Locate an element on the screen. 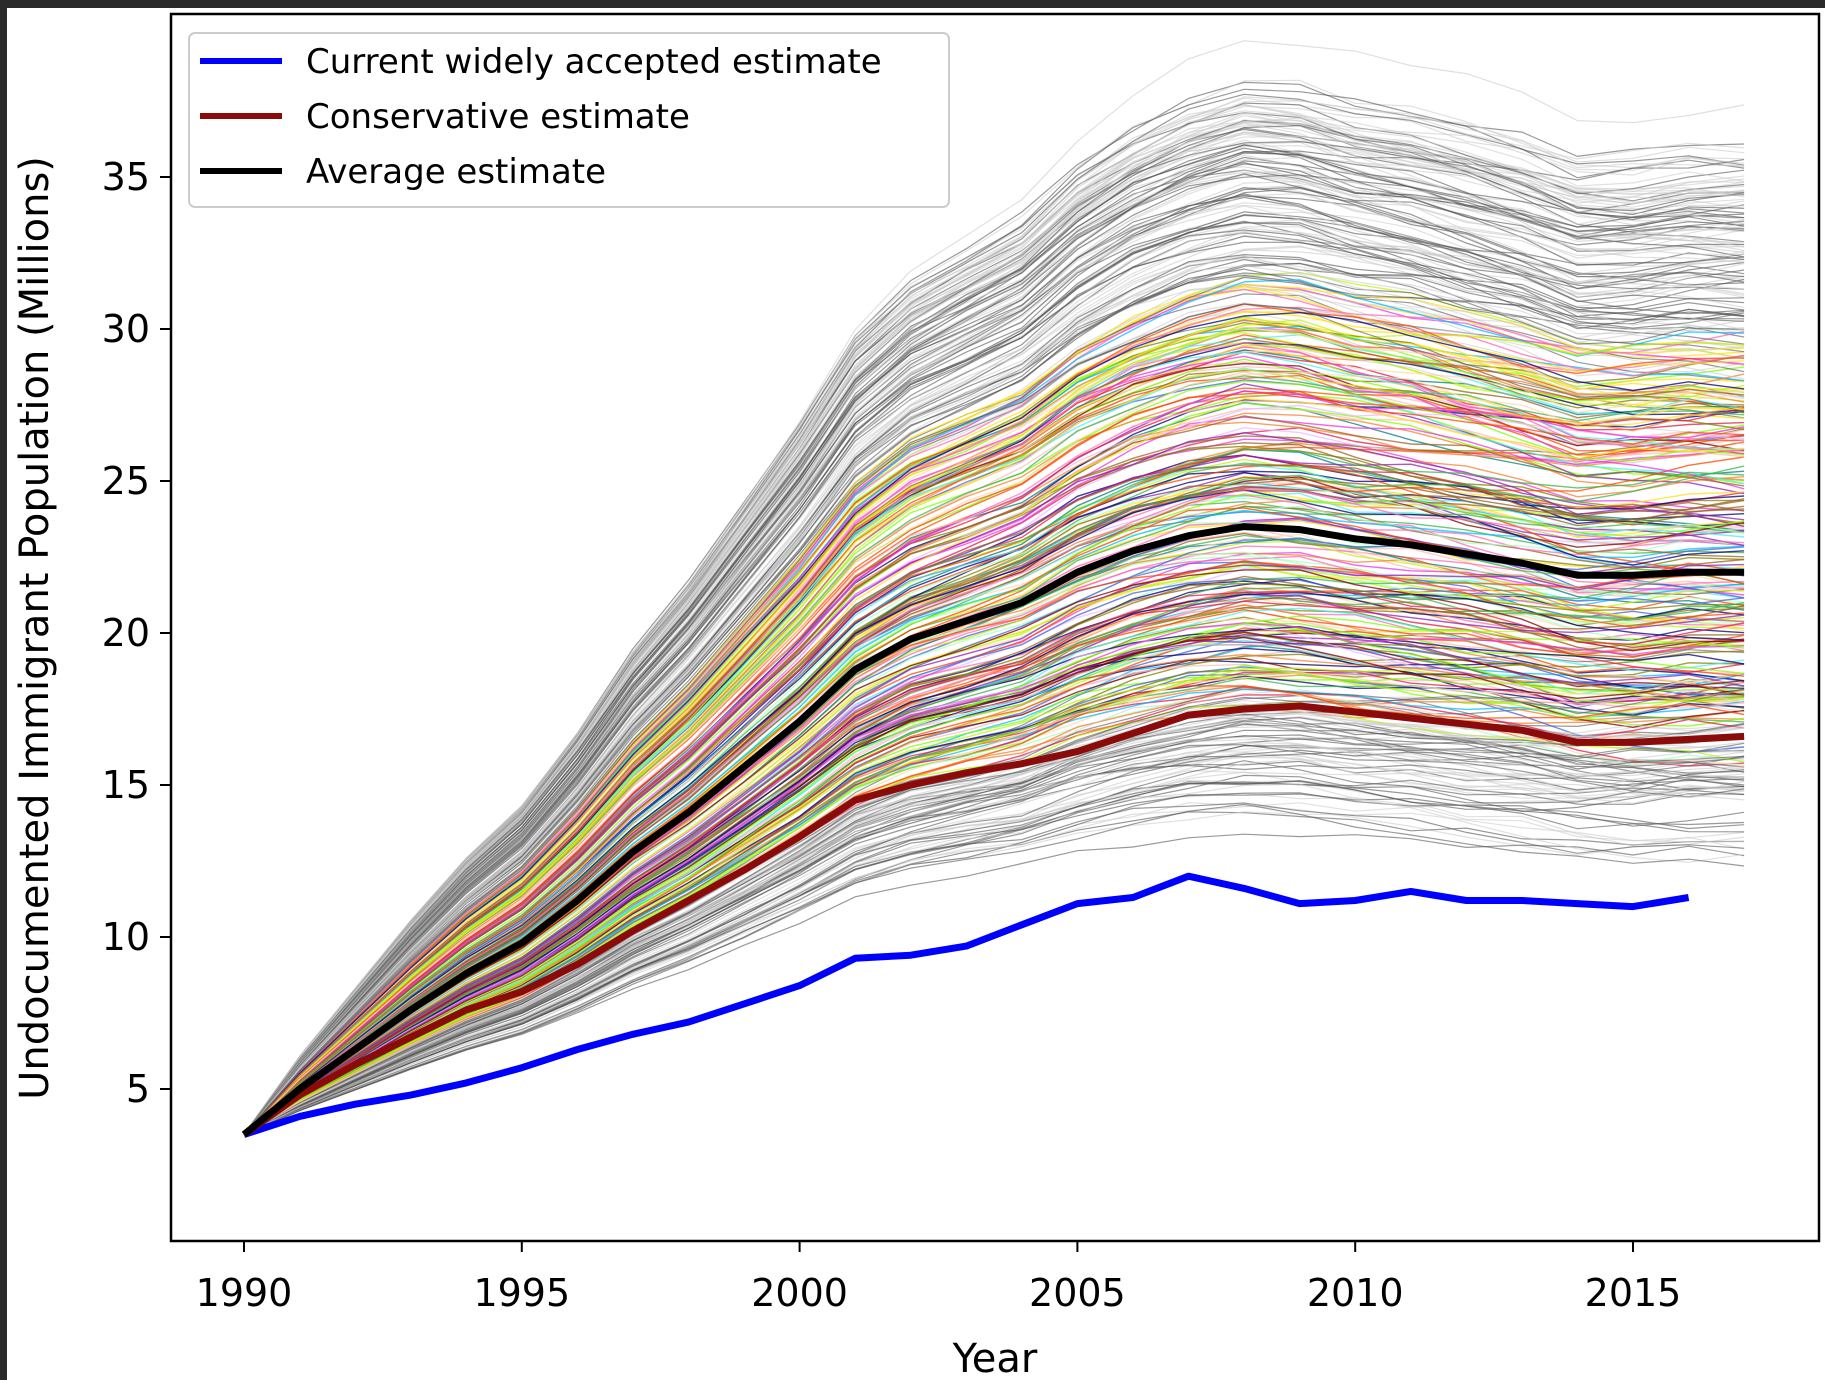 The width and height of the screenshot is (1825, 1380). y-tick-label: 30 is located at coordinates (126, 329).